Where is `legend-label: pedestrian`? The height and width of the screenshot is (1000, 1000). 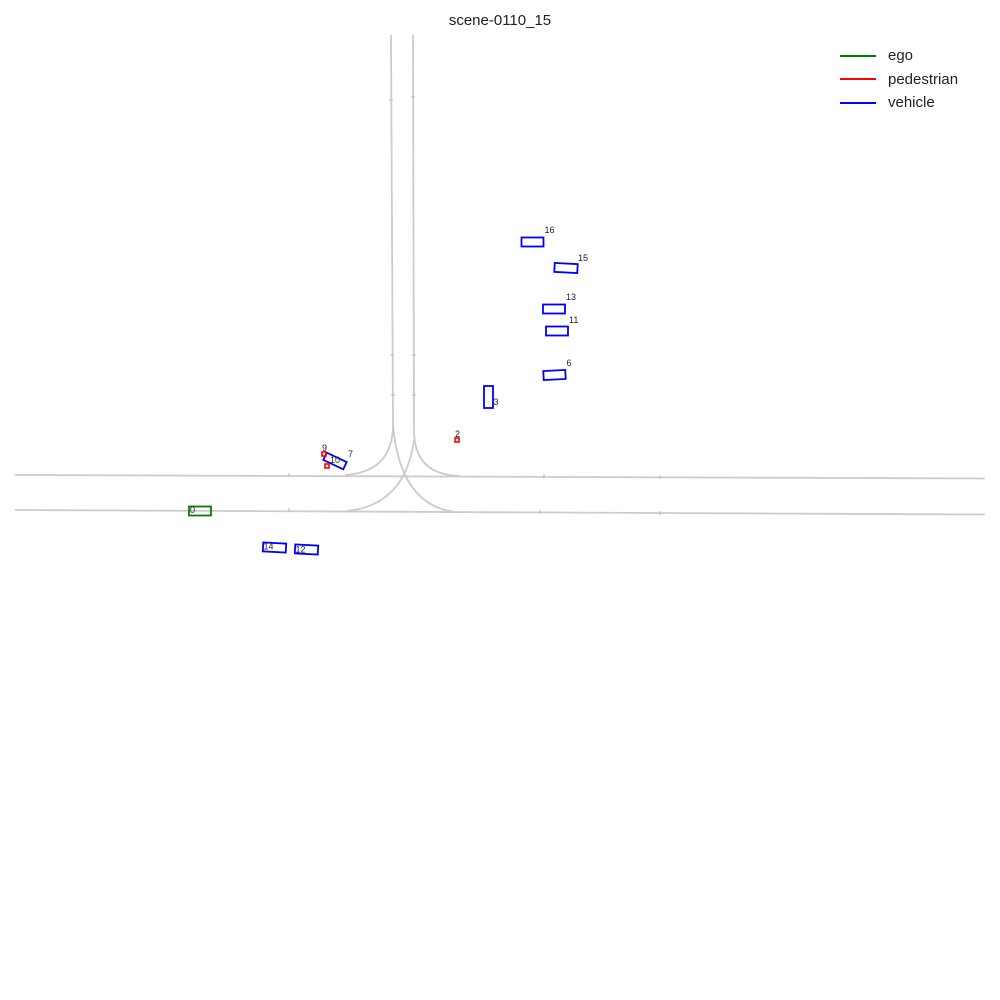 legend-label: pedestrian is located at coordinates (923, 79).